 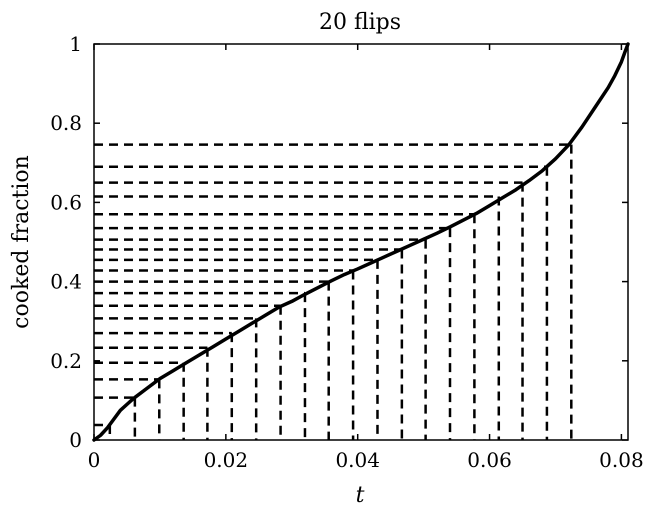 I want to click on x-axis-label: t, so click(x=360, y=495).